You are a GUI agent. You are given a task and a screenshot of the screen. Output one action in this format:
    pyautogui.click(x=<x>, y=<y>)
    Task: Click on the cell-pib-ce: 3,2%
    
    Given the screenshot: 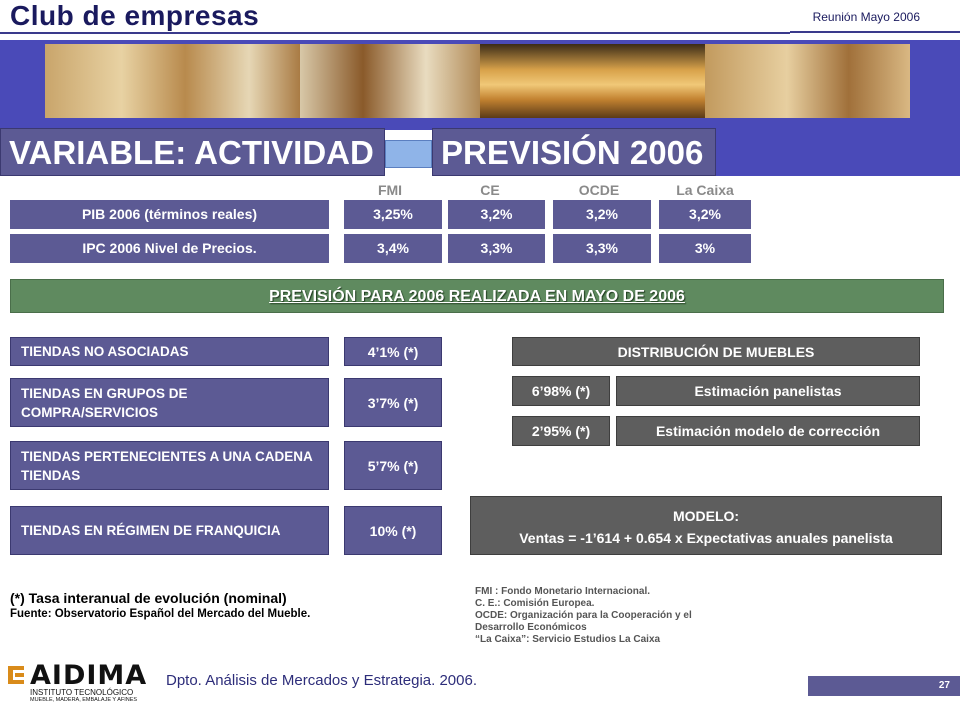 What is the action you would take?
    pyautogui.click(x=496, y=214)
    